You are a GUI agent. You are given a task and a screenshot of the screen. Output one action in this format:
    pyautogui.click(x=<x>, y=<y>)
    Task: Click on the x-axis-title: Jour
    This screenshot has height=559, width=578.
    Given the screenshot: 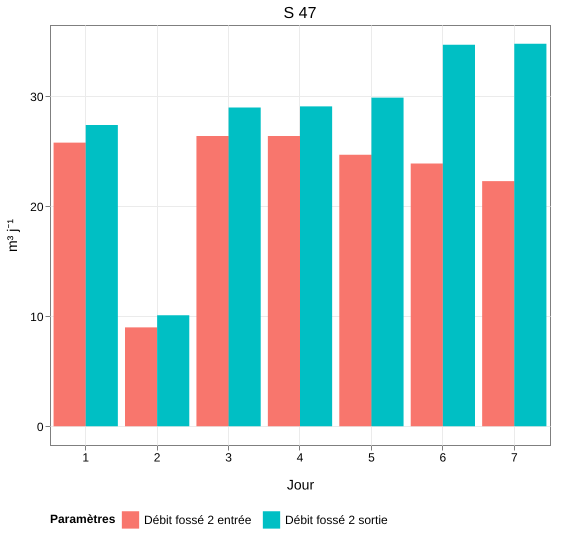 What is the action you would take?
    pyautogui.click(x=300, y=484)
    